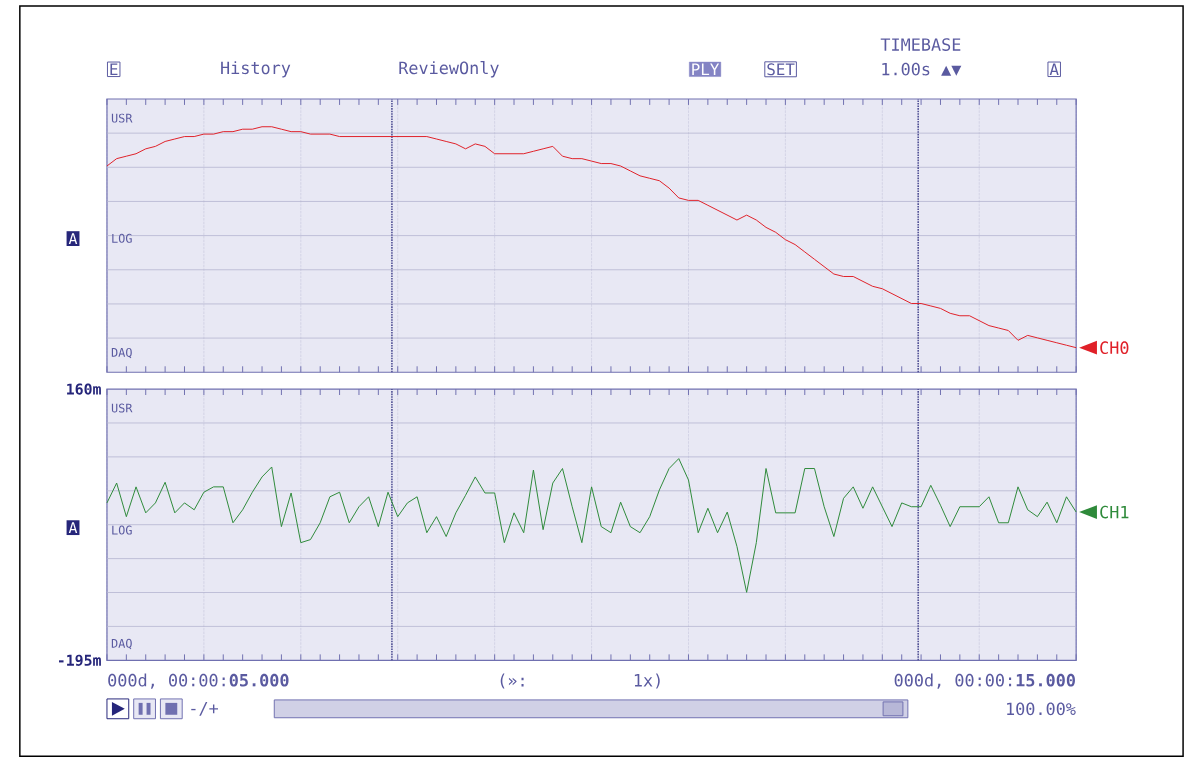 The height and width of the screenshot is (761, 1190). I want to click on legend-label: CH0, so click(1114, 347).